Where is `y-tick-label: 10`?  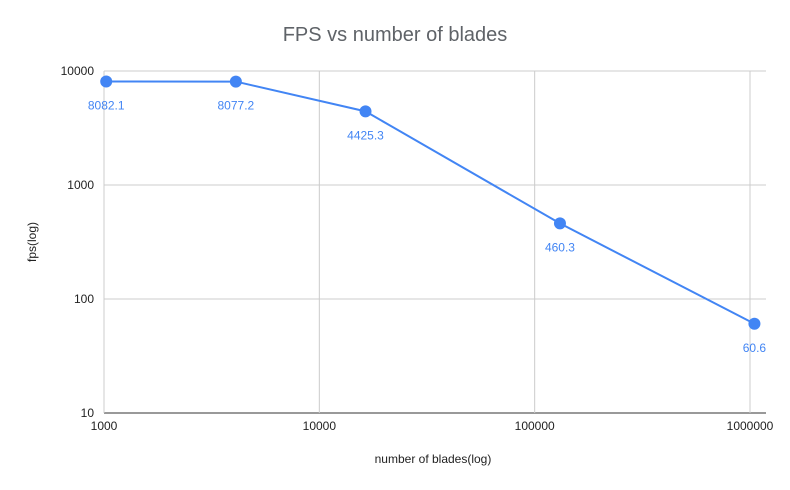
y-tick-label: 10 is located at coordinates (88, 413).